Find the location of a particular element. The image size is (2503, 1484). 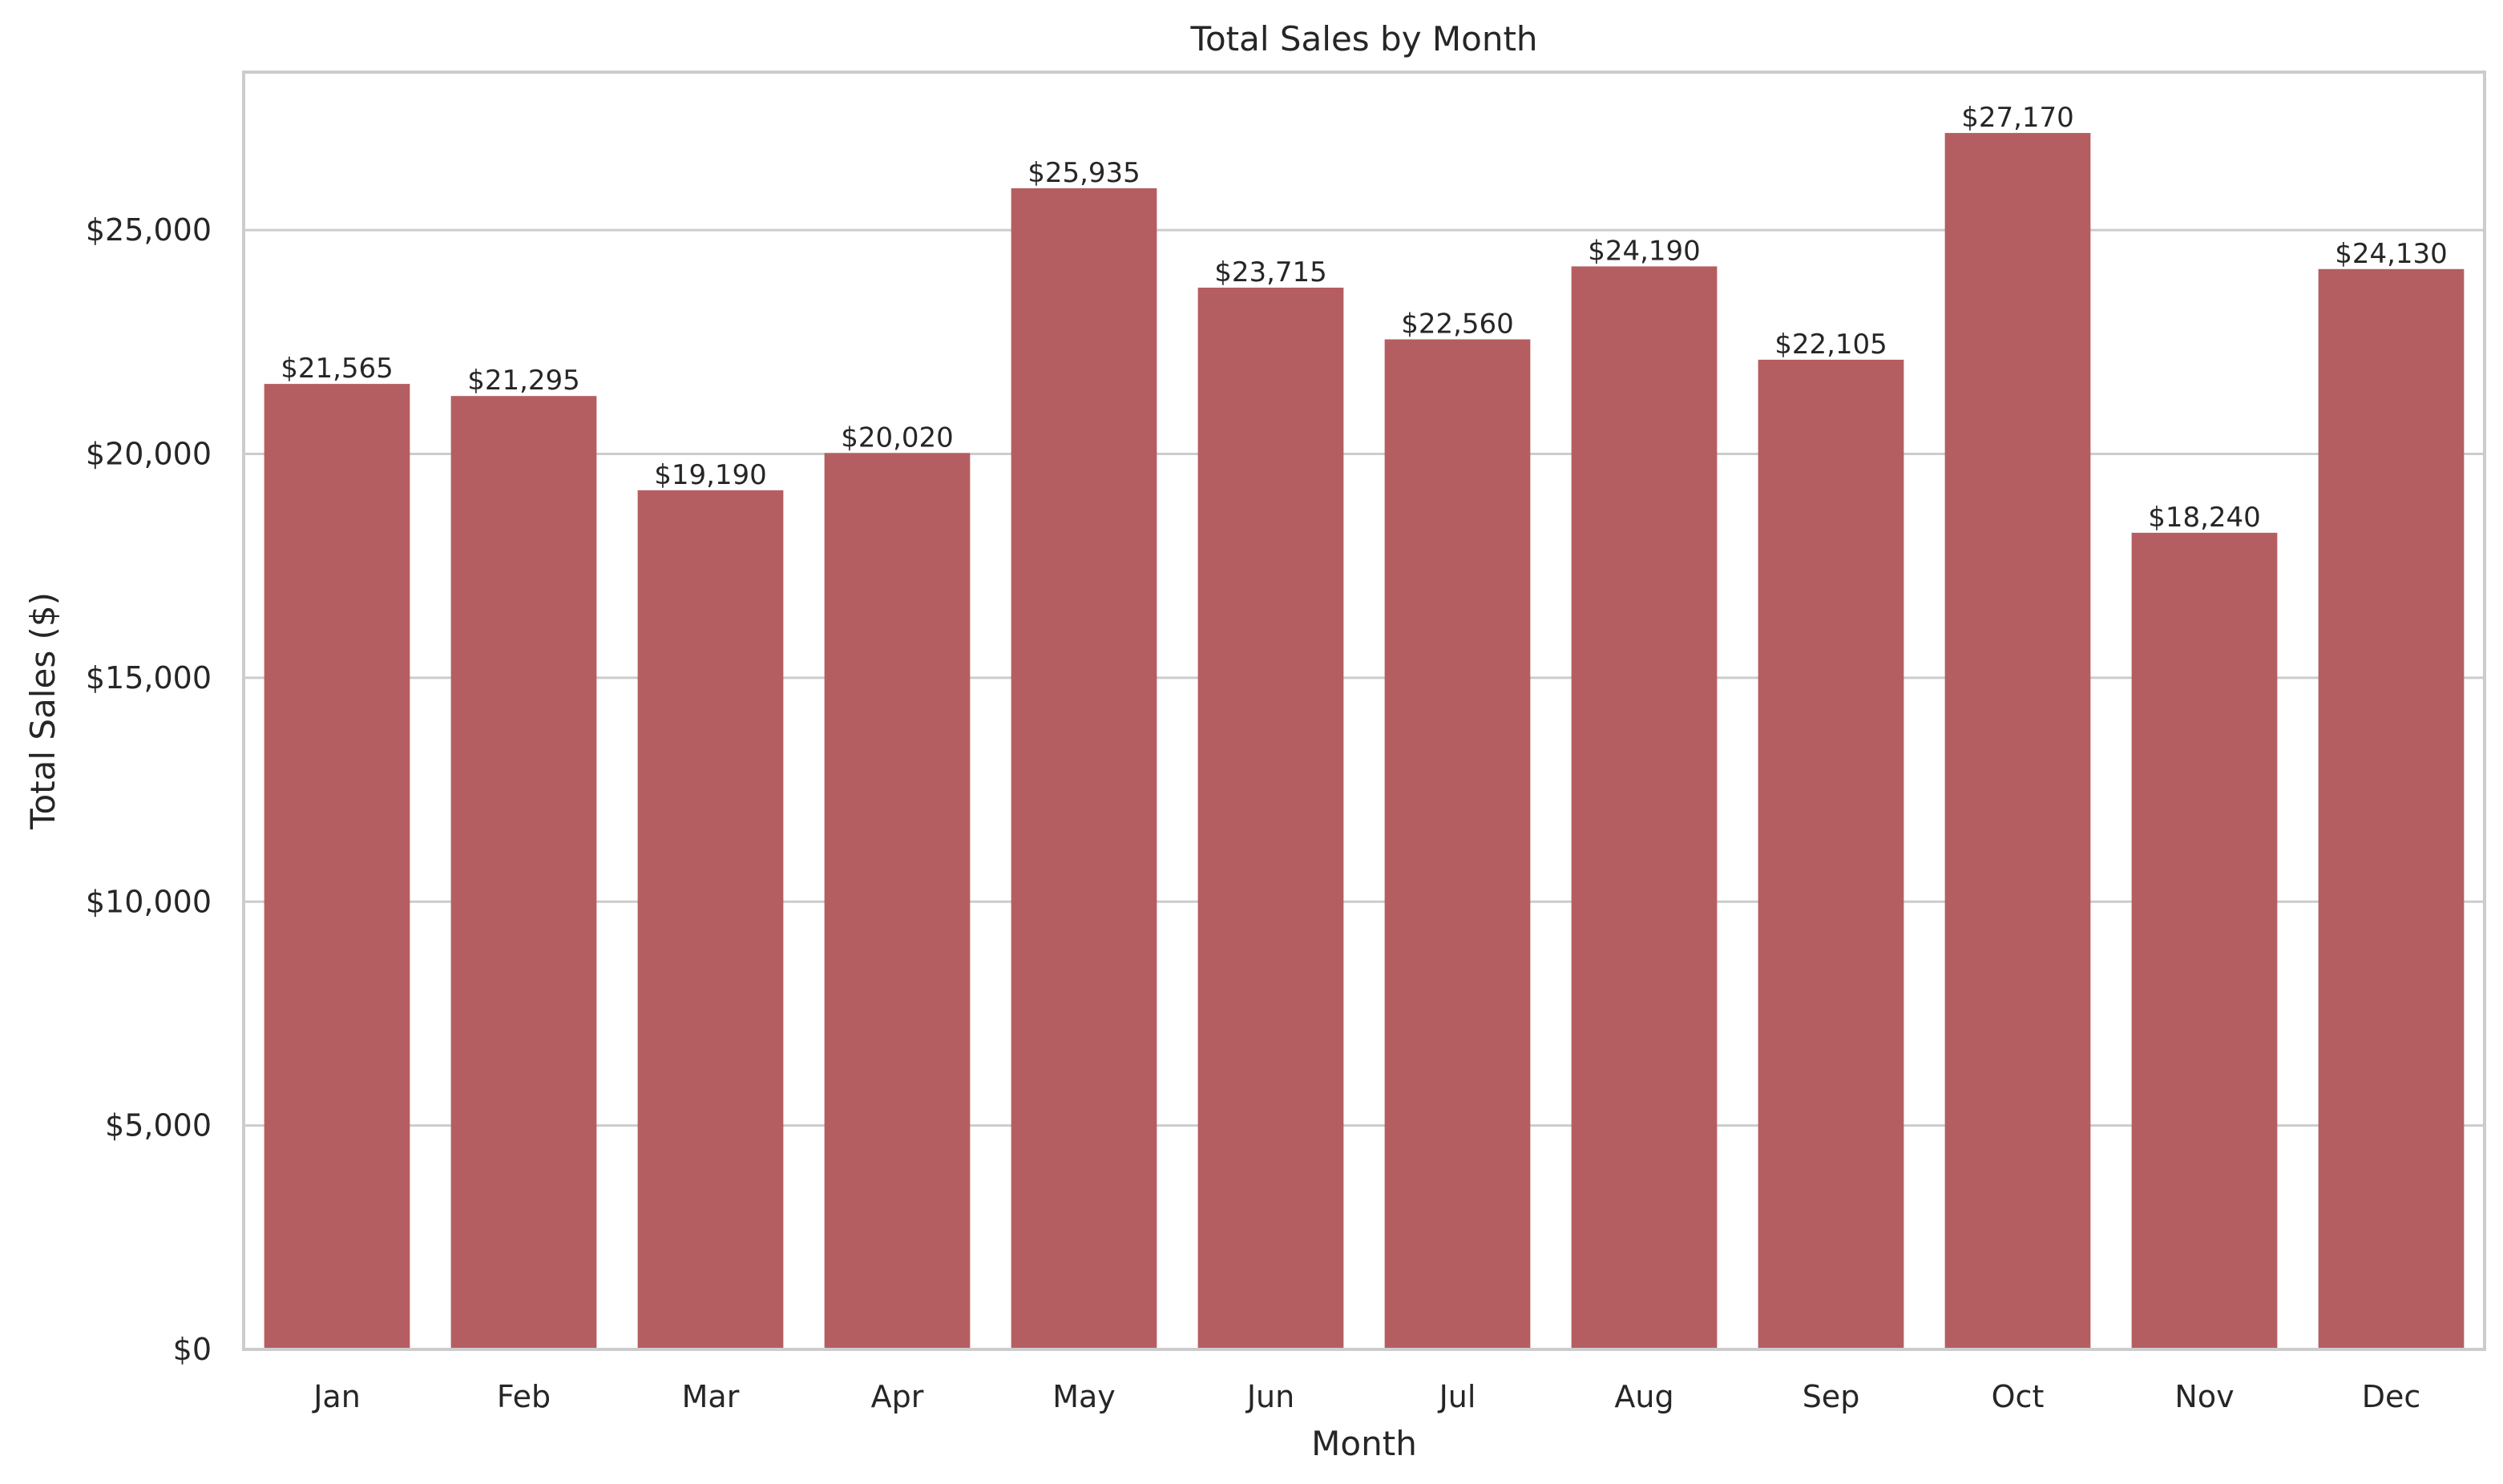

bar-jun is located at coordinates (1270, 819).